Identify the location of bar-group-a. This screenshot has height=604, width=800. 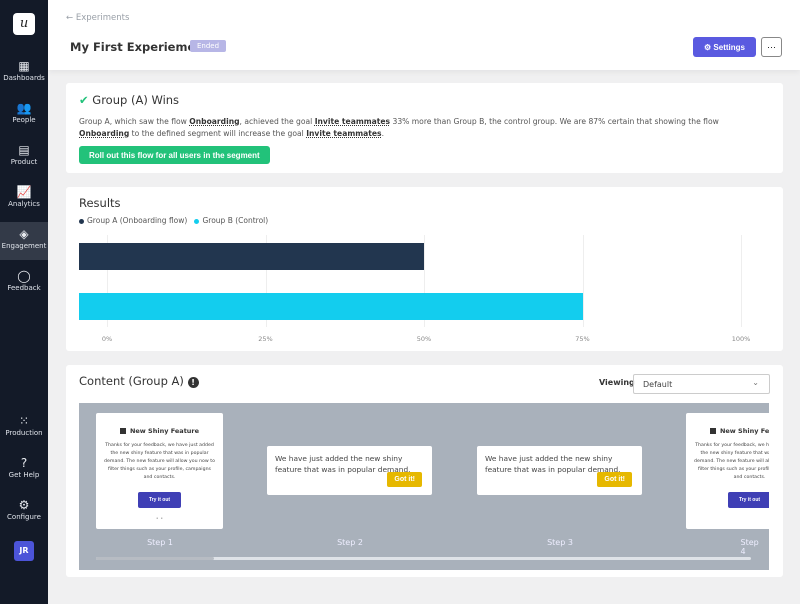
(251, 256).